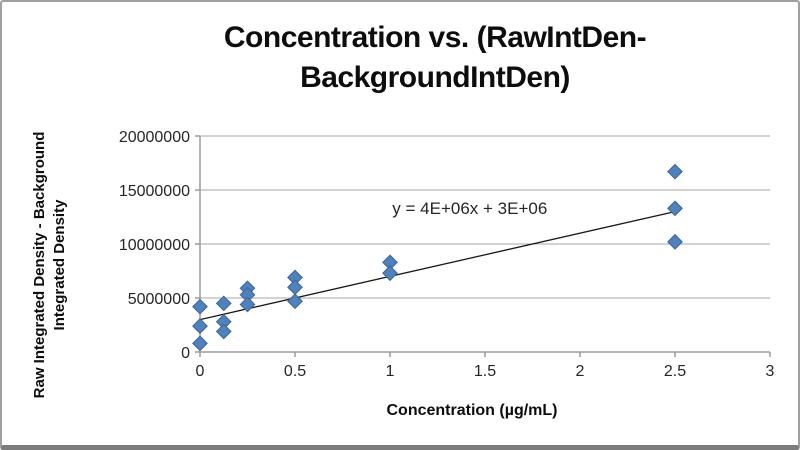  Describe the element at coordinates (154, 245) in the screenshot. I see `y-tick-label: 10000000` at that location.